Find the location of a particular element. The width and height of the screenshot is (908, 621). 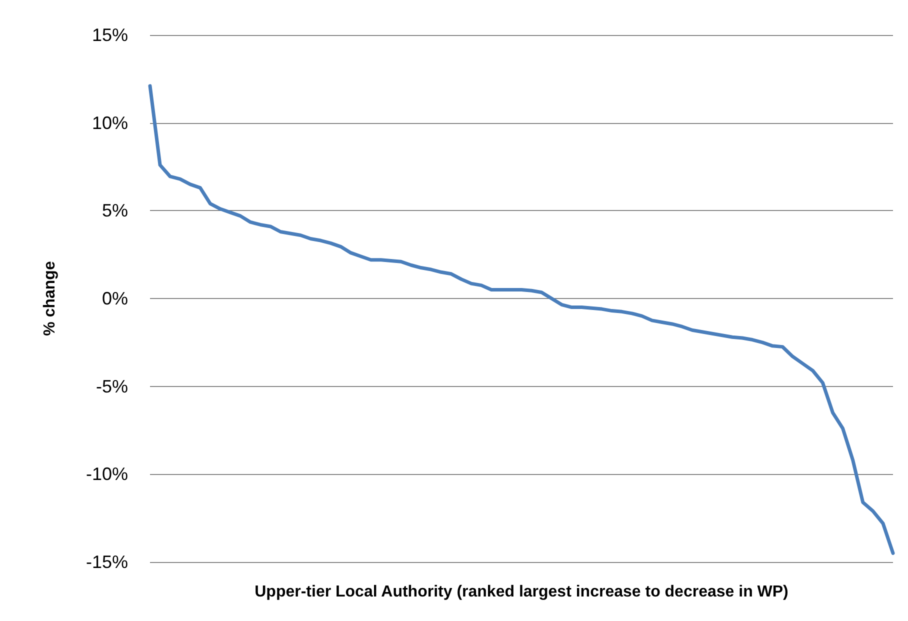

y-tick-label: -5% is located at coordinates (112, 386).